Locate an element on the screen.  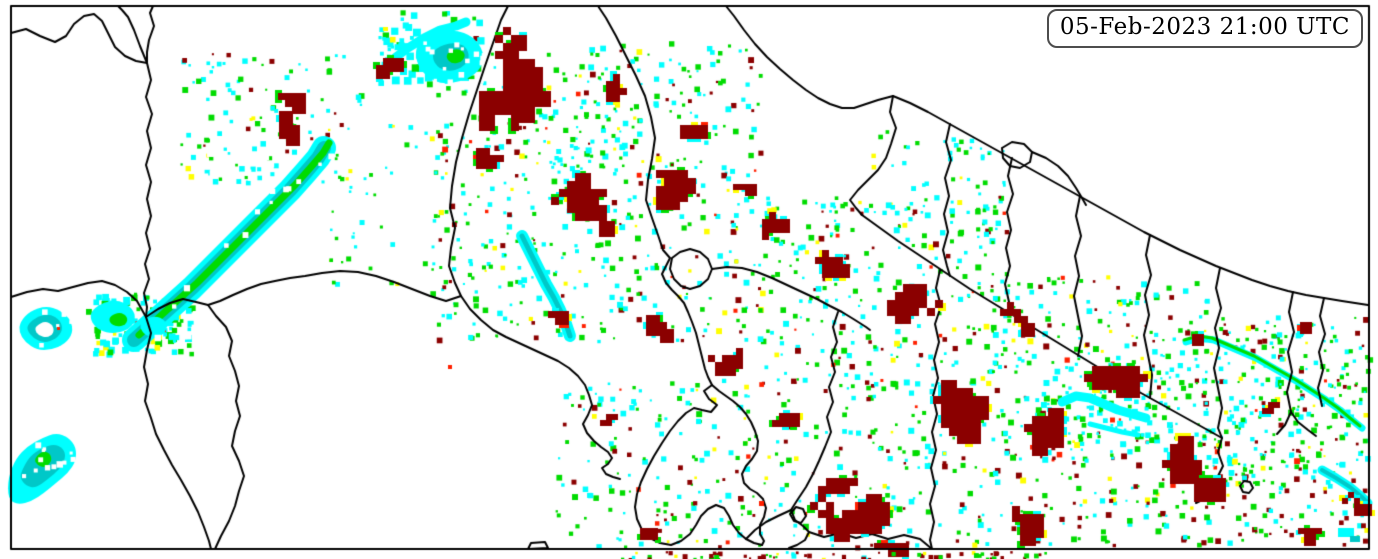
timestamp-badge: 05-Feb-2023 21:00 UTC is located at coordinates (1204, 28).